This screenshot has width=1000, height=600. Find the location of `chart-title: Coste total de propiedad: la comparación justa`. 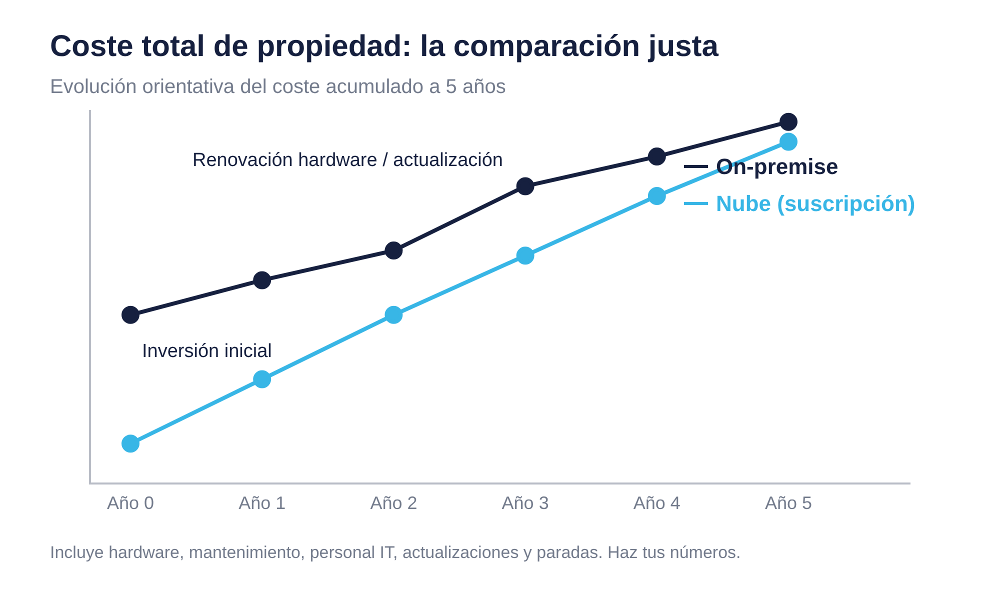

chart-title: Coste total de propiedad: la comparación justa is located at coordinates (384, 47).